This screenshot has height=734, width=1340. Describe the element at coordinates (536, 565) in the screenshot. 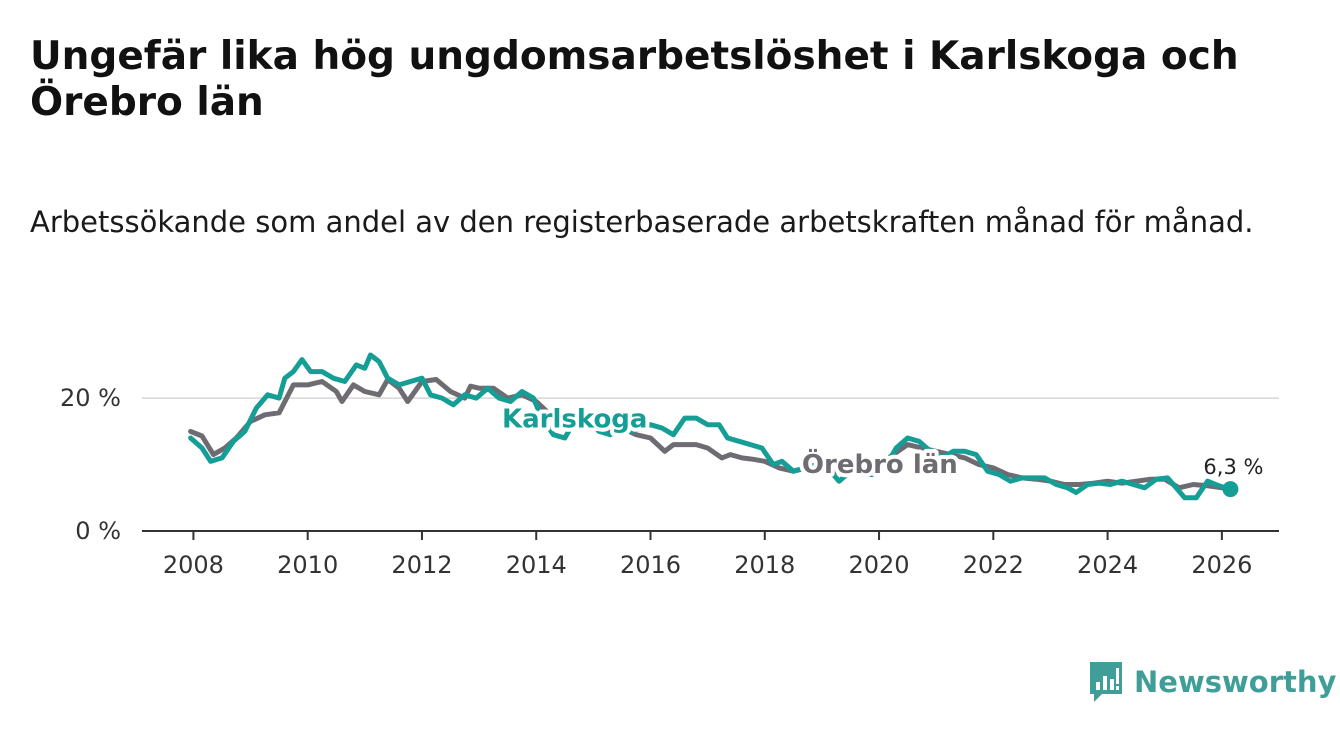

I see `x-tick-label: 2014` at that location.